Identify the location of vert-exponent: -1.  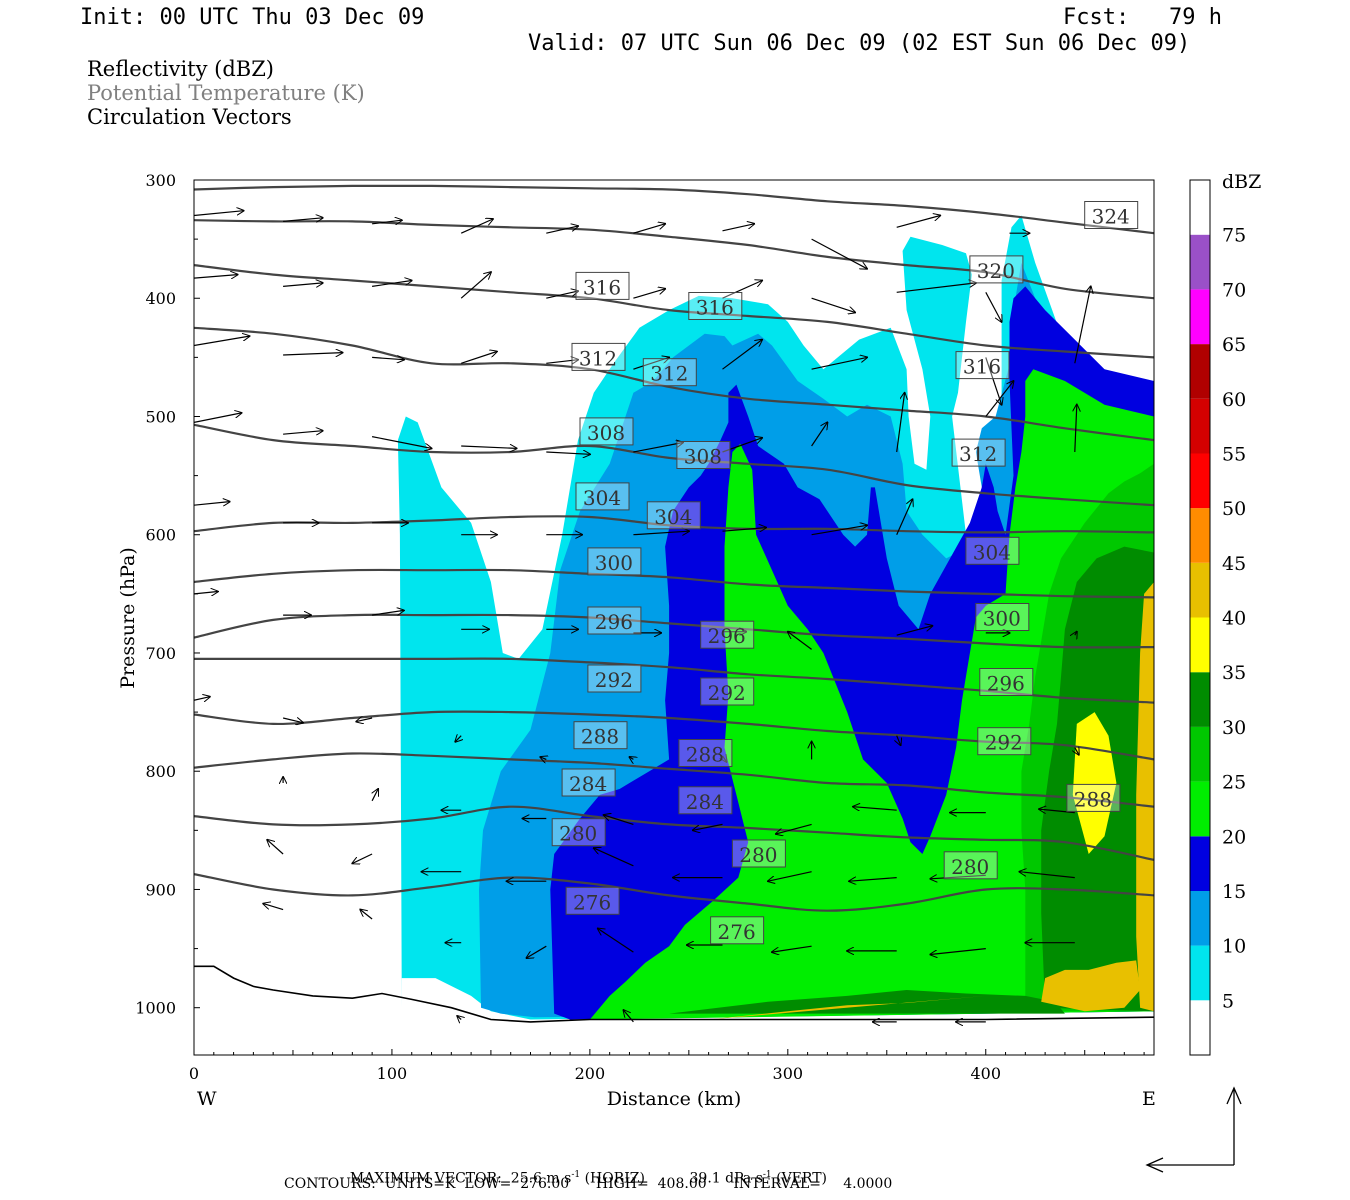
(767, 1175).